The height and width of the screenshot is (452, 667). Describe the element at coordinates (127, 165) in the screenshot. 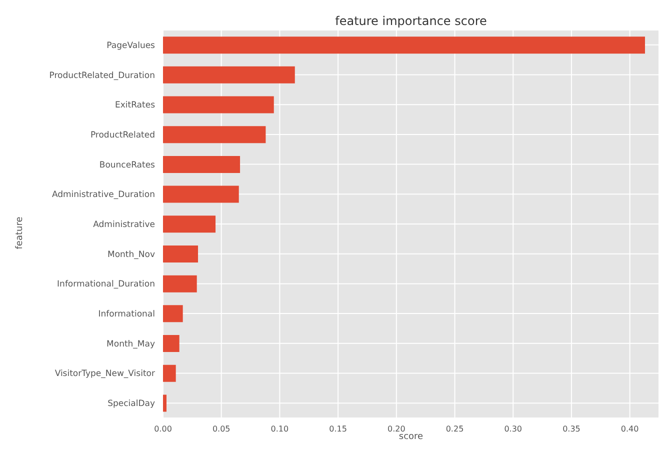

I see `y-tick-label: BounceRates` at that location.